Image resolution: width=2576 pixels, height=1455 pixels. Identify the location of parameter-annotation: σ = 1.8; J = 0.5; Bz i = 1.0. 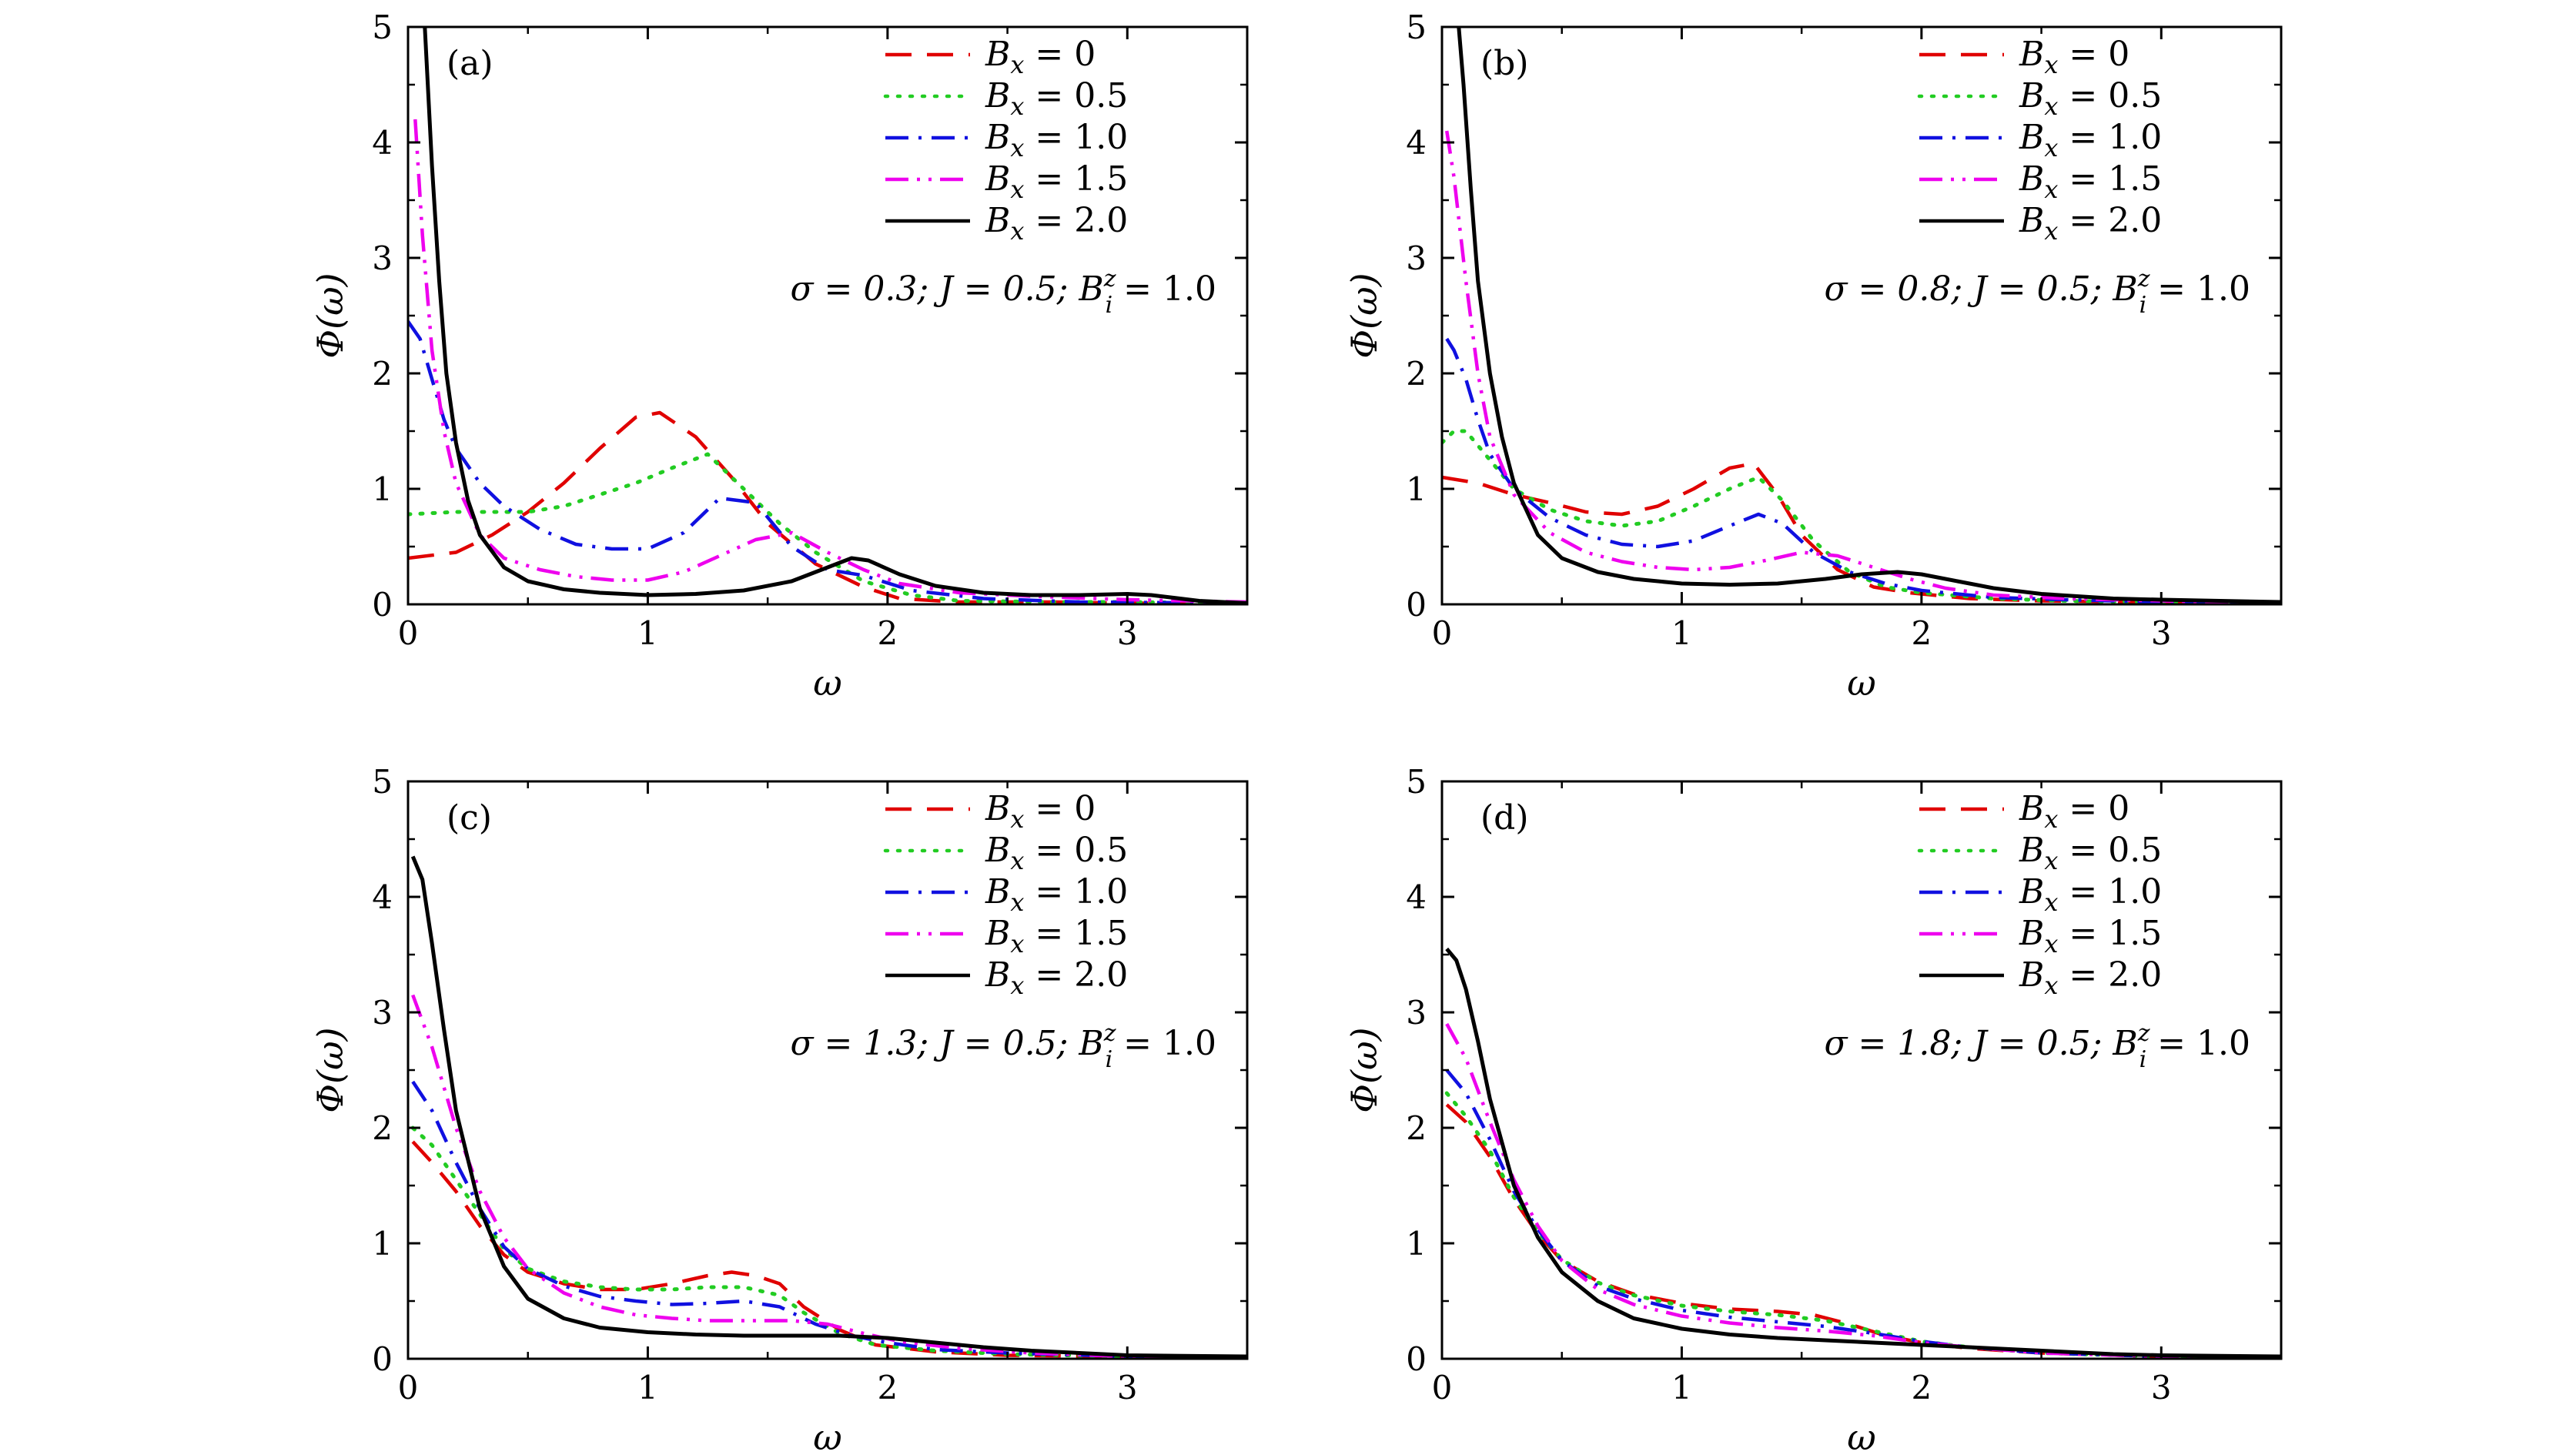
(2037, 1047).